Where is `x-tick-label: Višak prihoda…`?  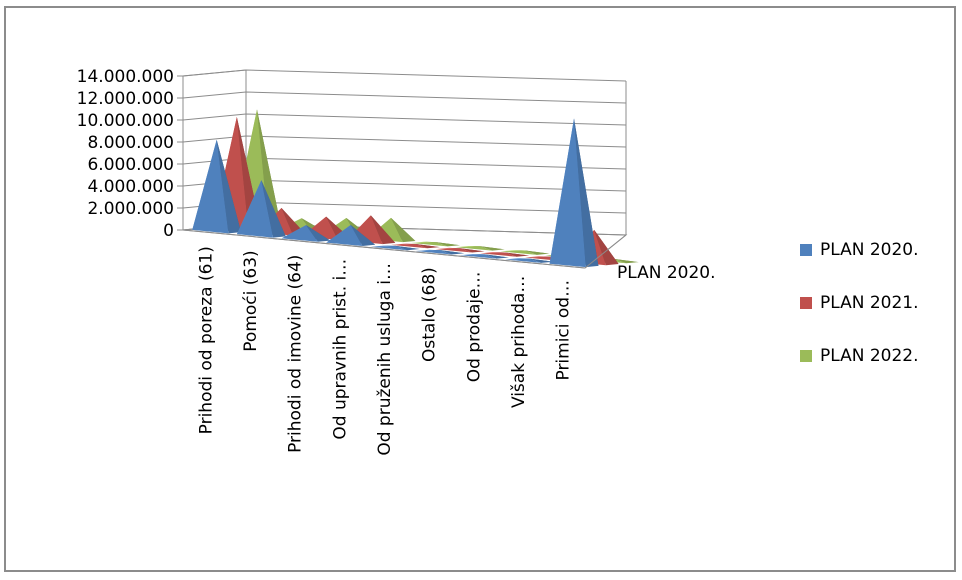 x-tick-label: Višak prihoda… is located at coordinates (519, 342).